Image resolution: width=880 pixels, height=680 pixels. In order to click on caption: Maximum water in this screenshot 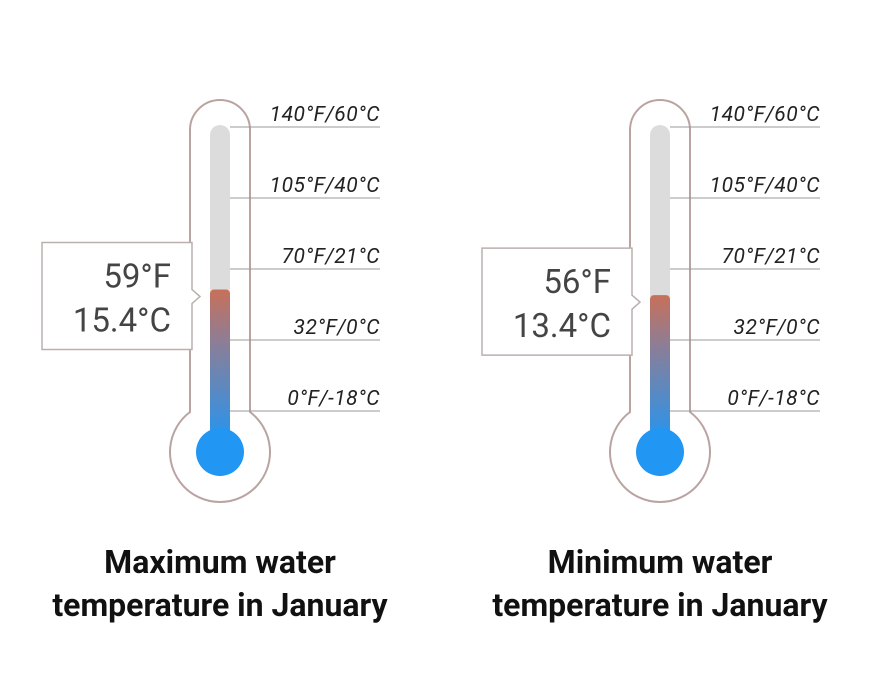, I will do `click(220, 562)`.